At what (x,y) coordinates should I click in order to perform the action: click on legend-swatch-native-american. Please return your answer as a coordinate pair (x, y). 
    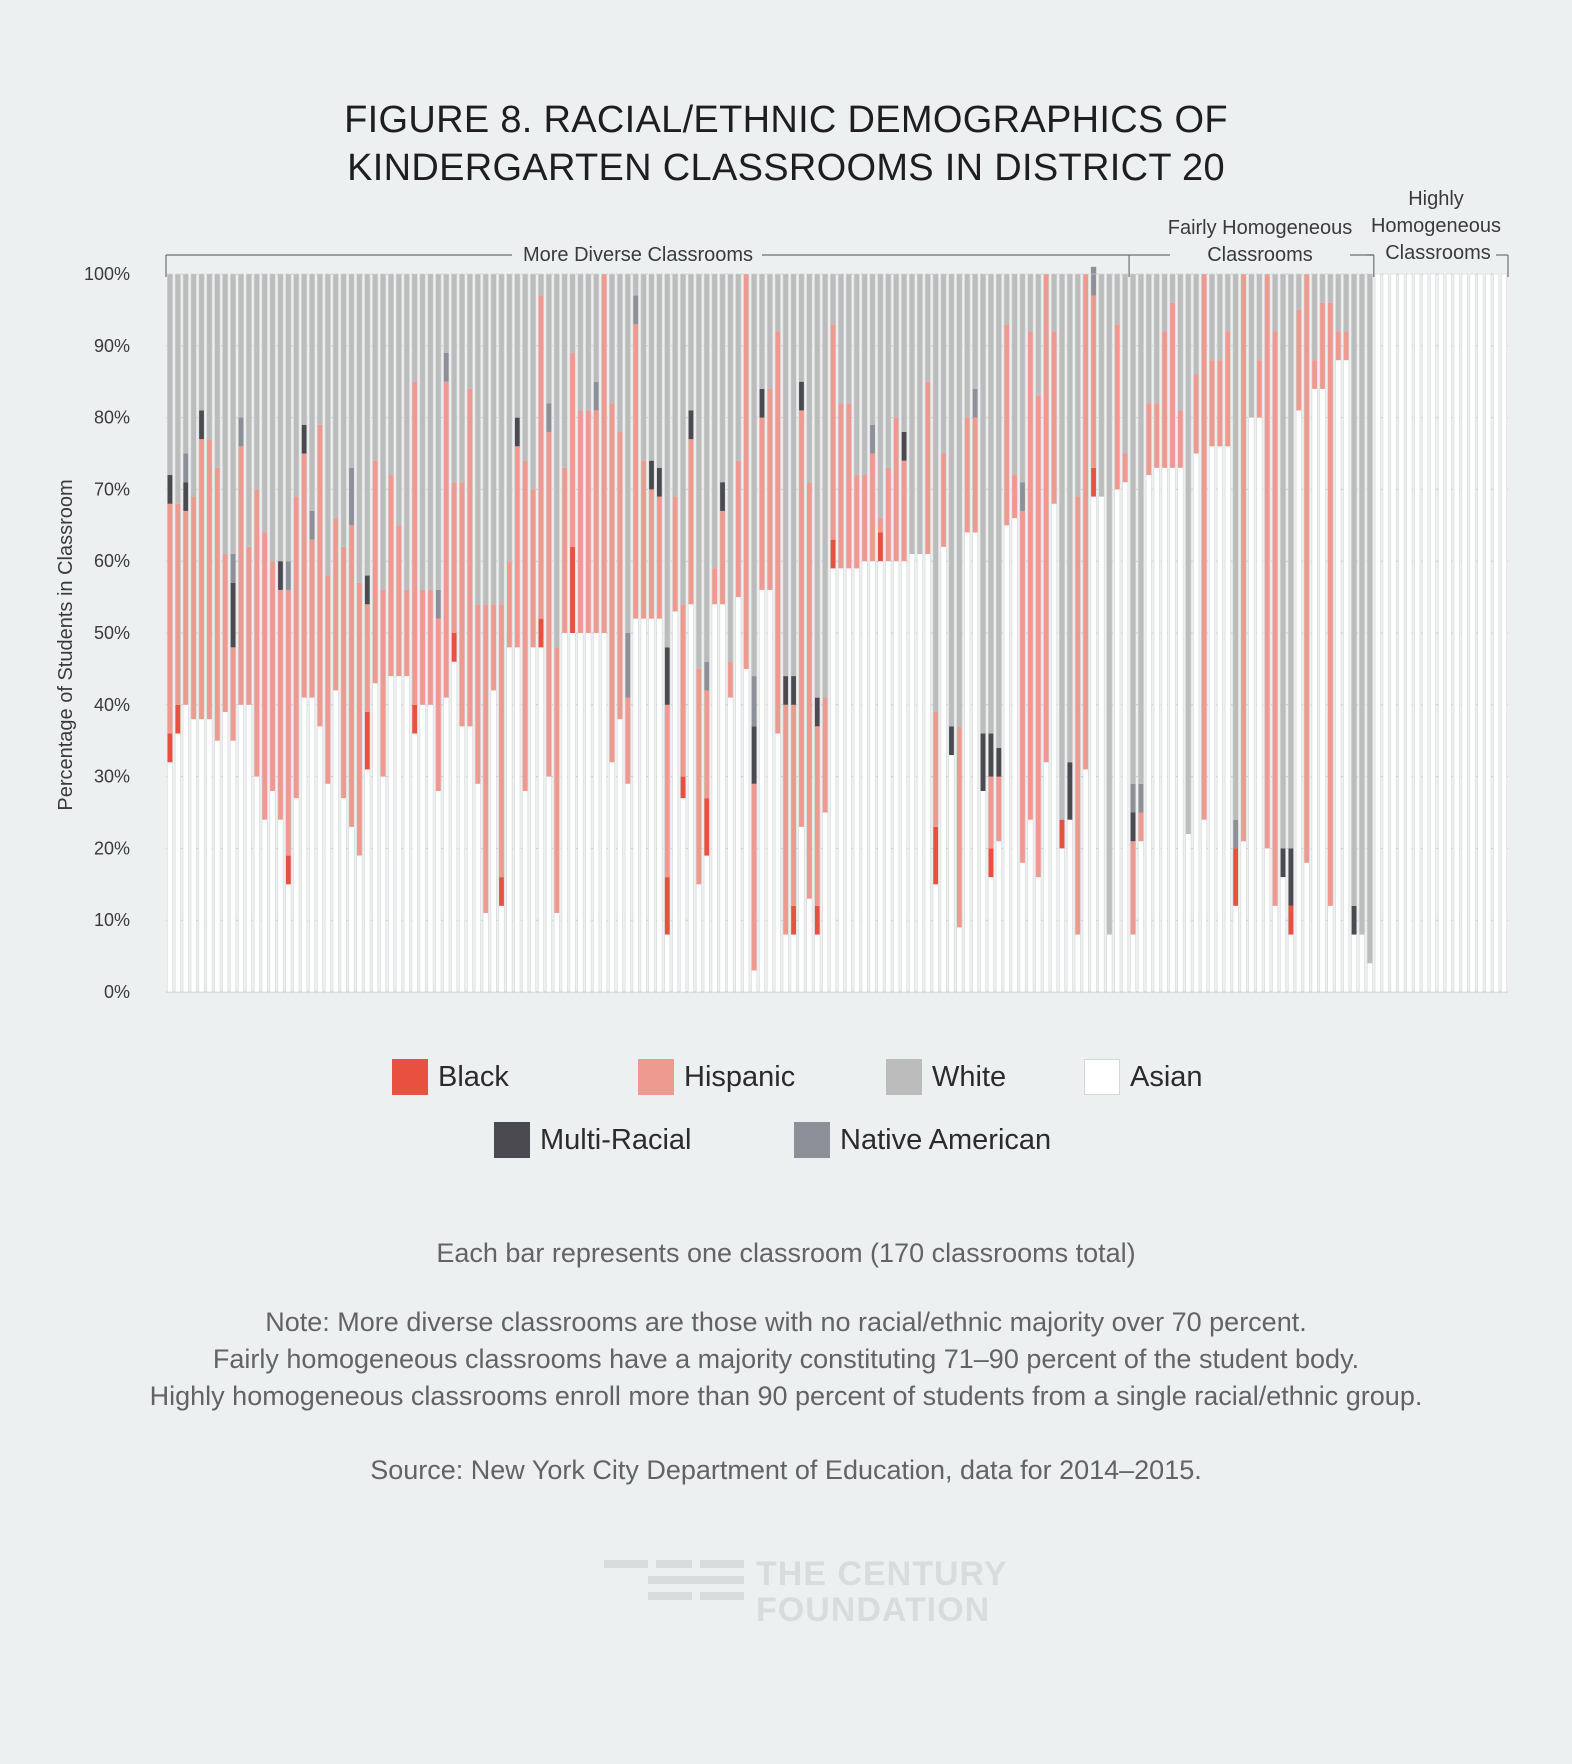
    Looking at the image, I should click on (812, 1140).